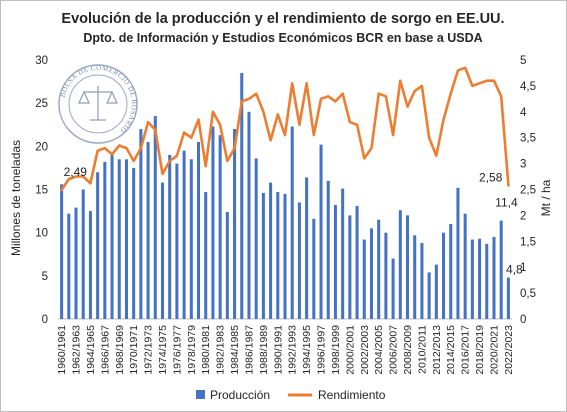 The width and height of the screenshot is (567, 412). Describe the element at coordinates (264, 350) in the screenshot. I see `x-tick-label: 1988/1989` at that location.